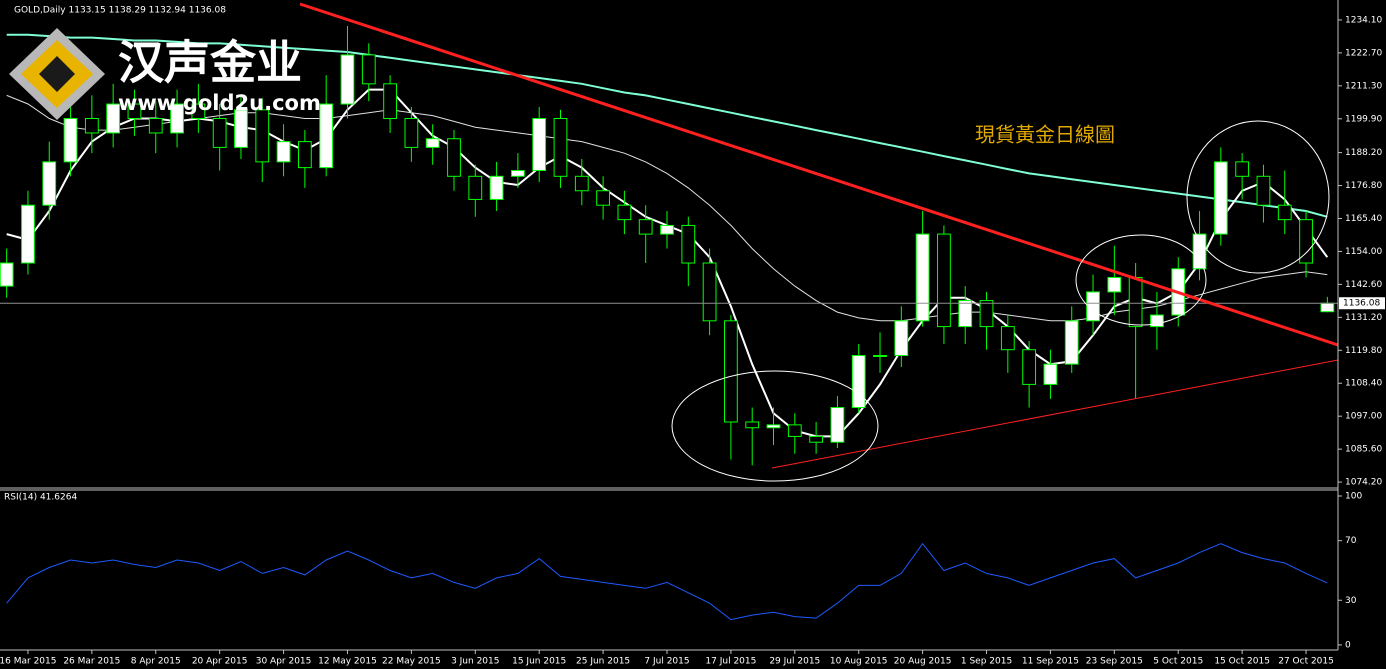 This screenshot has width=1386, height=669. I want to click on x-tick-label: 3 Jun 2015, so click(475, 662).